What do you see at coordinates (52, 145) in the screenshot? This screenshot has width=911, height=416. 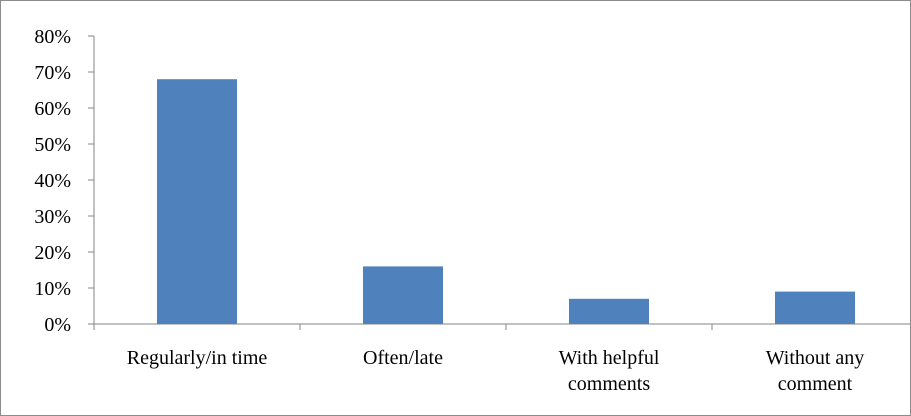 I see `y-tick-label: 50%` at bounding box center [52, 145].